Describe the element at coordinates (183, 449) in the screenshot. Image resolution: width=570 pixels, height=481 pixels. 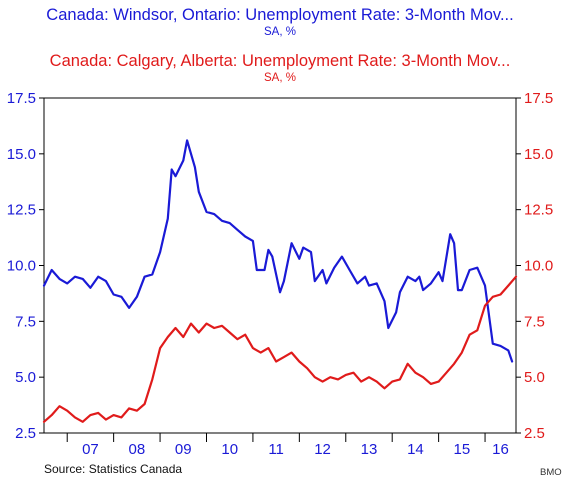
I see `x-tick-label: 09` at that location.